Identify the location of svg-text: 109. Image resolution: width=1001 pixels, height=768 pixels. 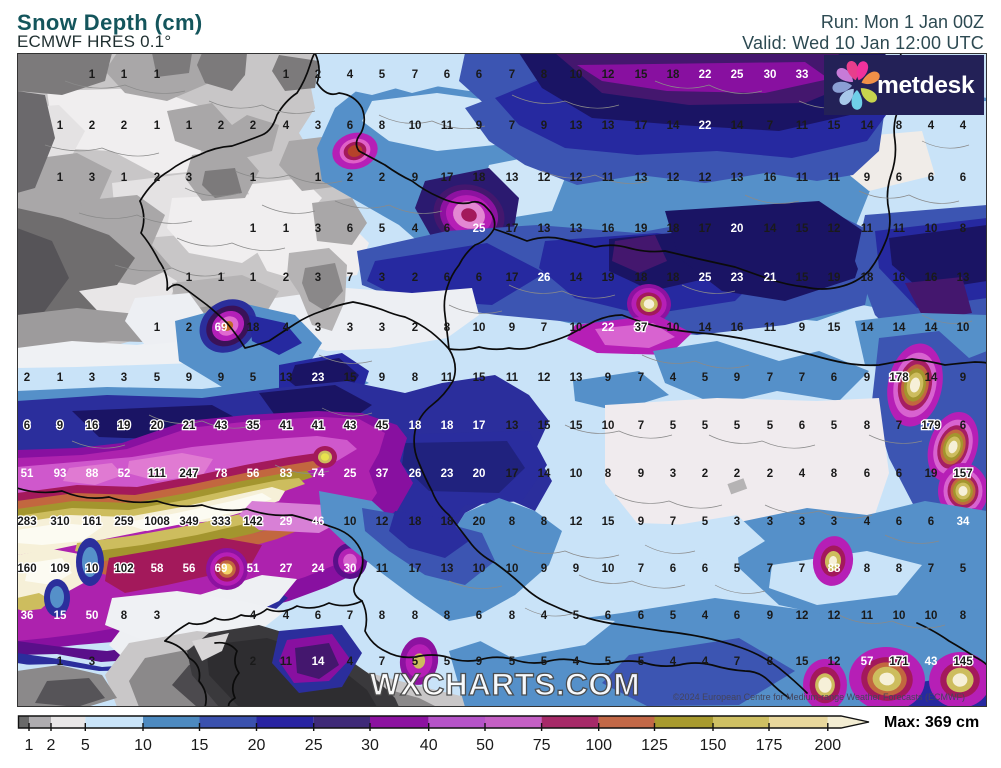
(59, 569).